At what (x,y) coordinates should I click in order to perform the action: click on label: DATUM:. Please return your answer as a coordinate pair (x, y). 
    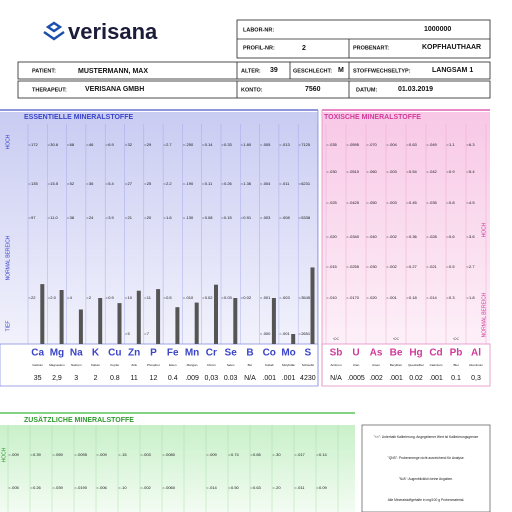
    Looking at the image, I should click on (366, 90).